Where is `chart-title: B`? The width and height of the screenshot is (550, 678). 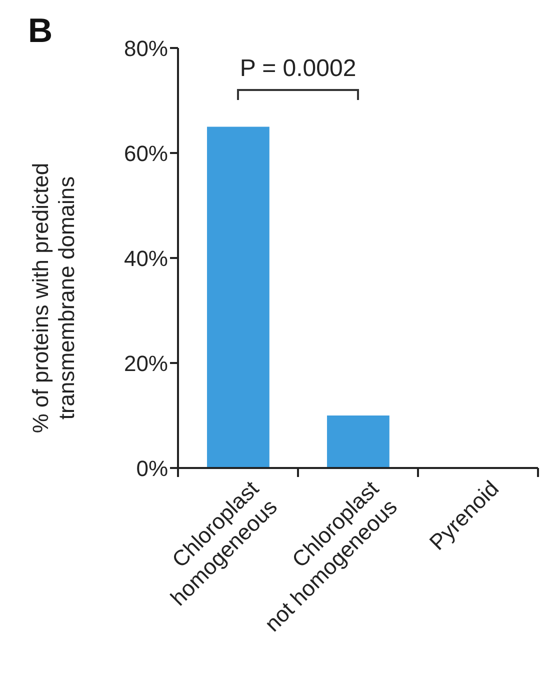 chart-title: B is located at coordinates (40, 31).